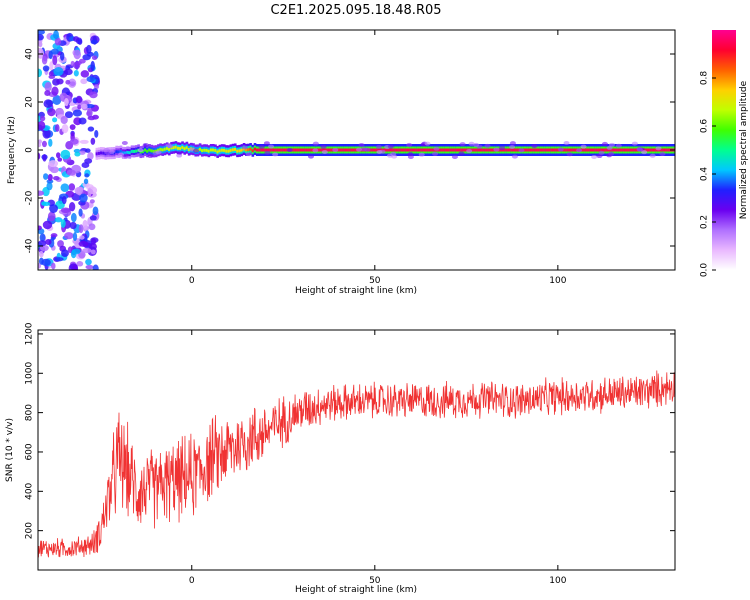 This screenshot has height=600, width=750. I want to click on colorbar-tick-label: 0.8, so click(705, 78).